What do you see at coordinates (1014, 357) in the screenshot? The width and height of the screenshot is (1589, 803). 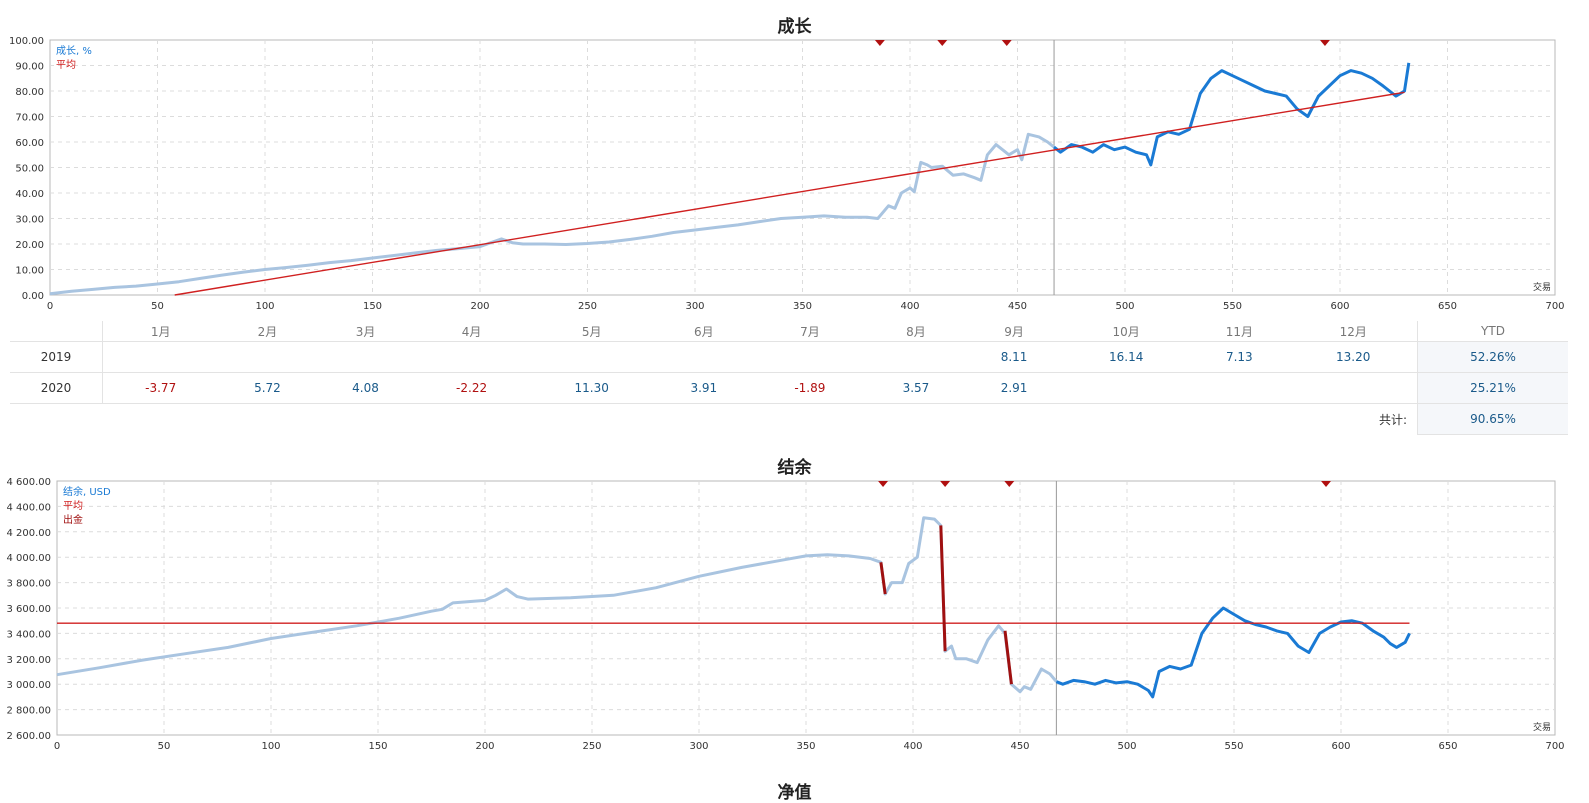 I see `month-value: 8.11` at bounding box center [1014, 357].